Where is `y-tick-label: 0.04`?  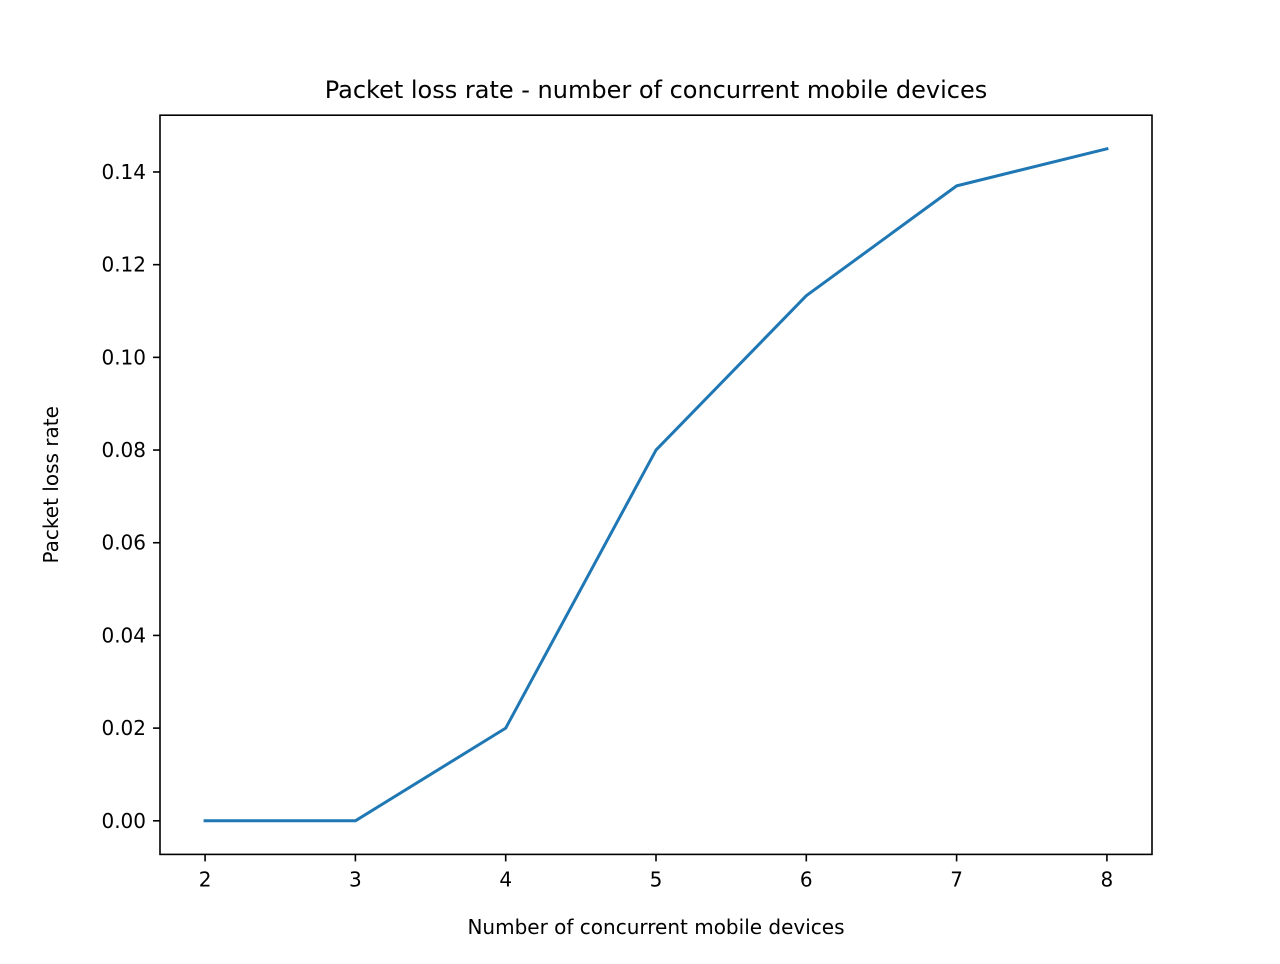
y-tick-label: 0.04 is located at coordinates (123, 635).